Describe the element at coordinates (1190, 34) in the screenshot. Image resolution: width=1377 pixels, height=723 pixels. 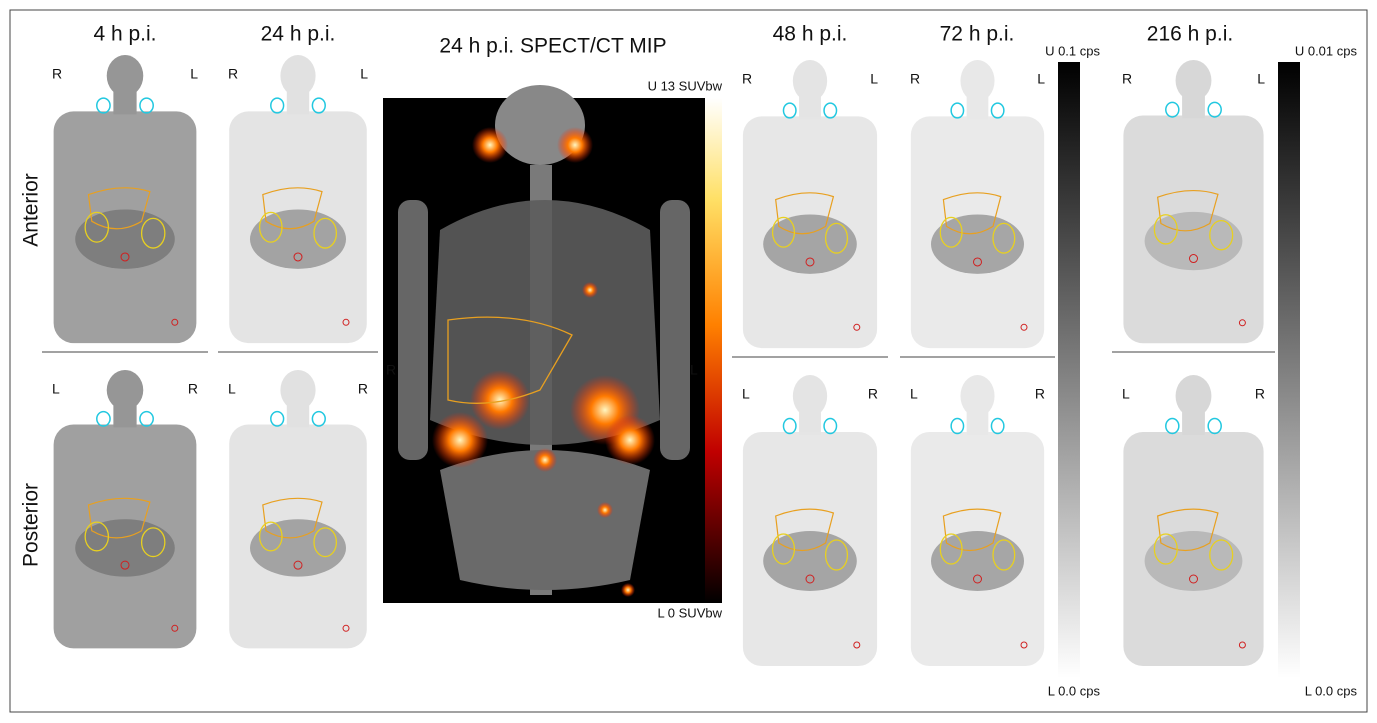
I see `column-title: 216 h p.i.` at that location.